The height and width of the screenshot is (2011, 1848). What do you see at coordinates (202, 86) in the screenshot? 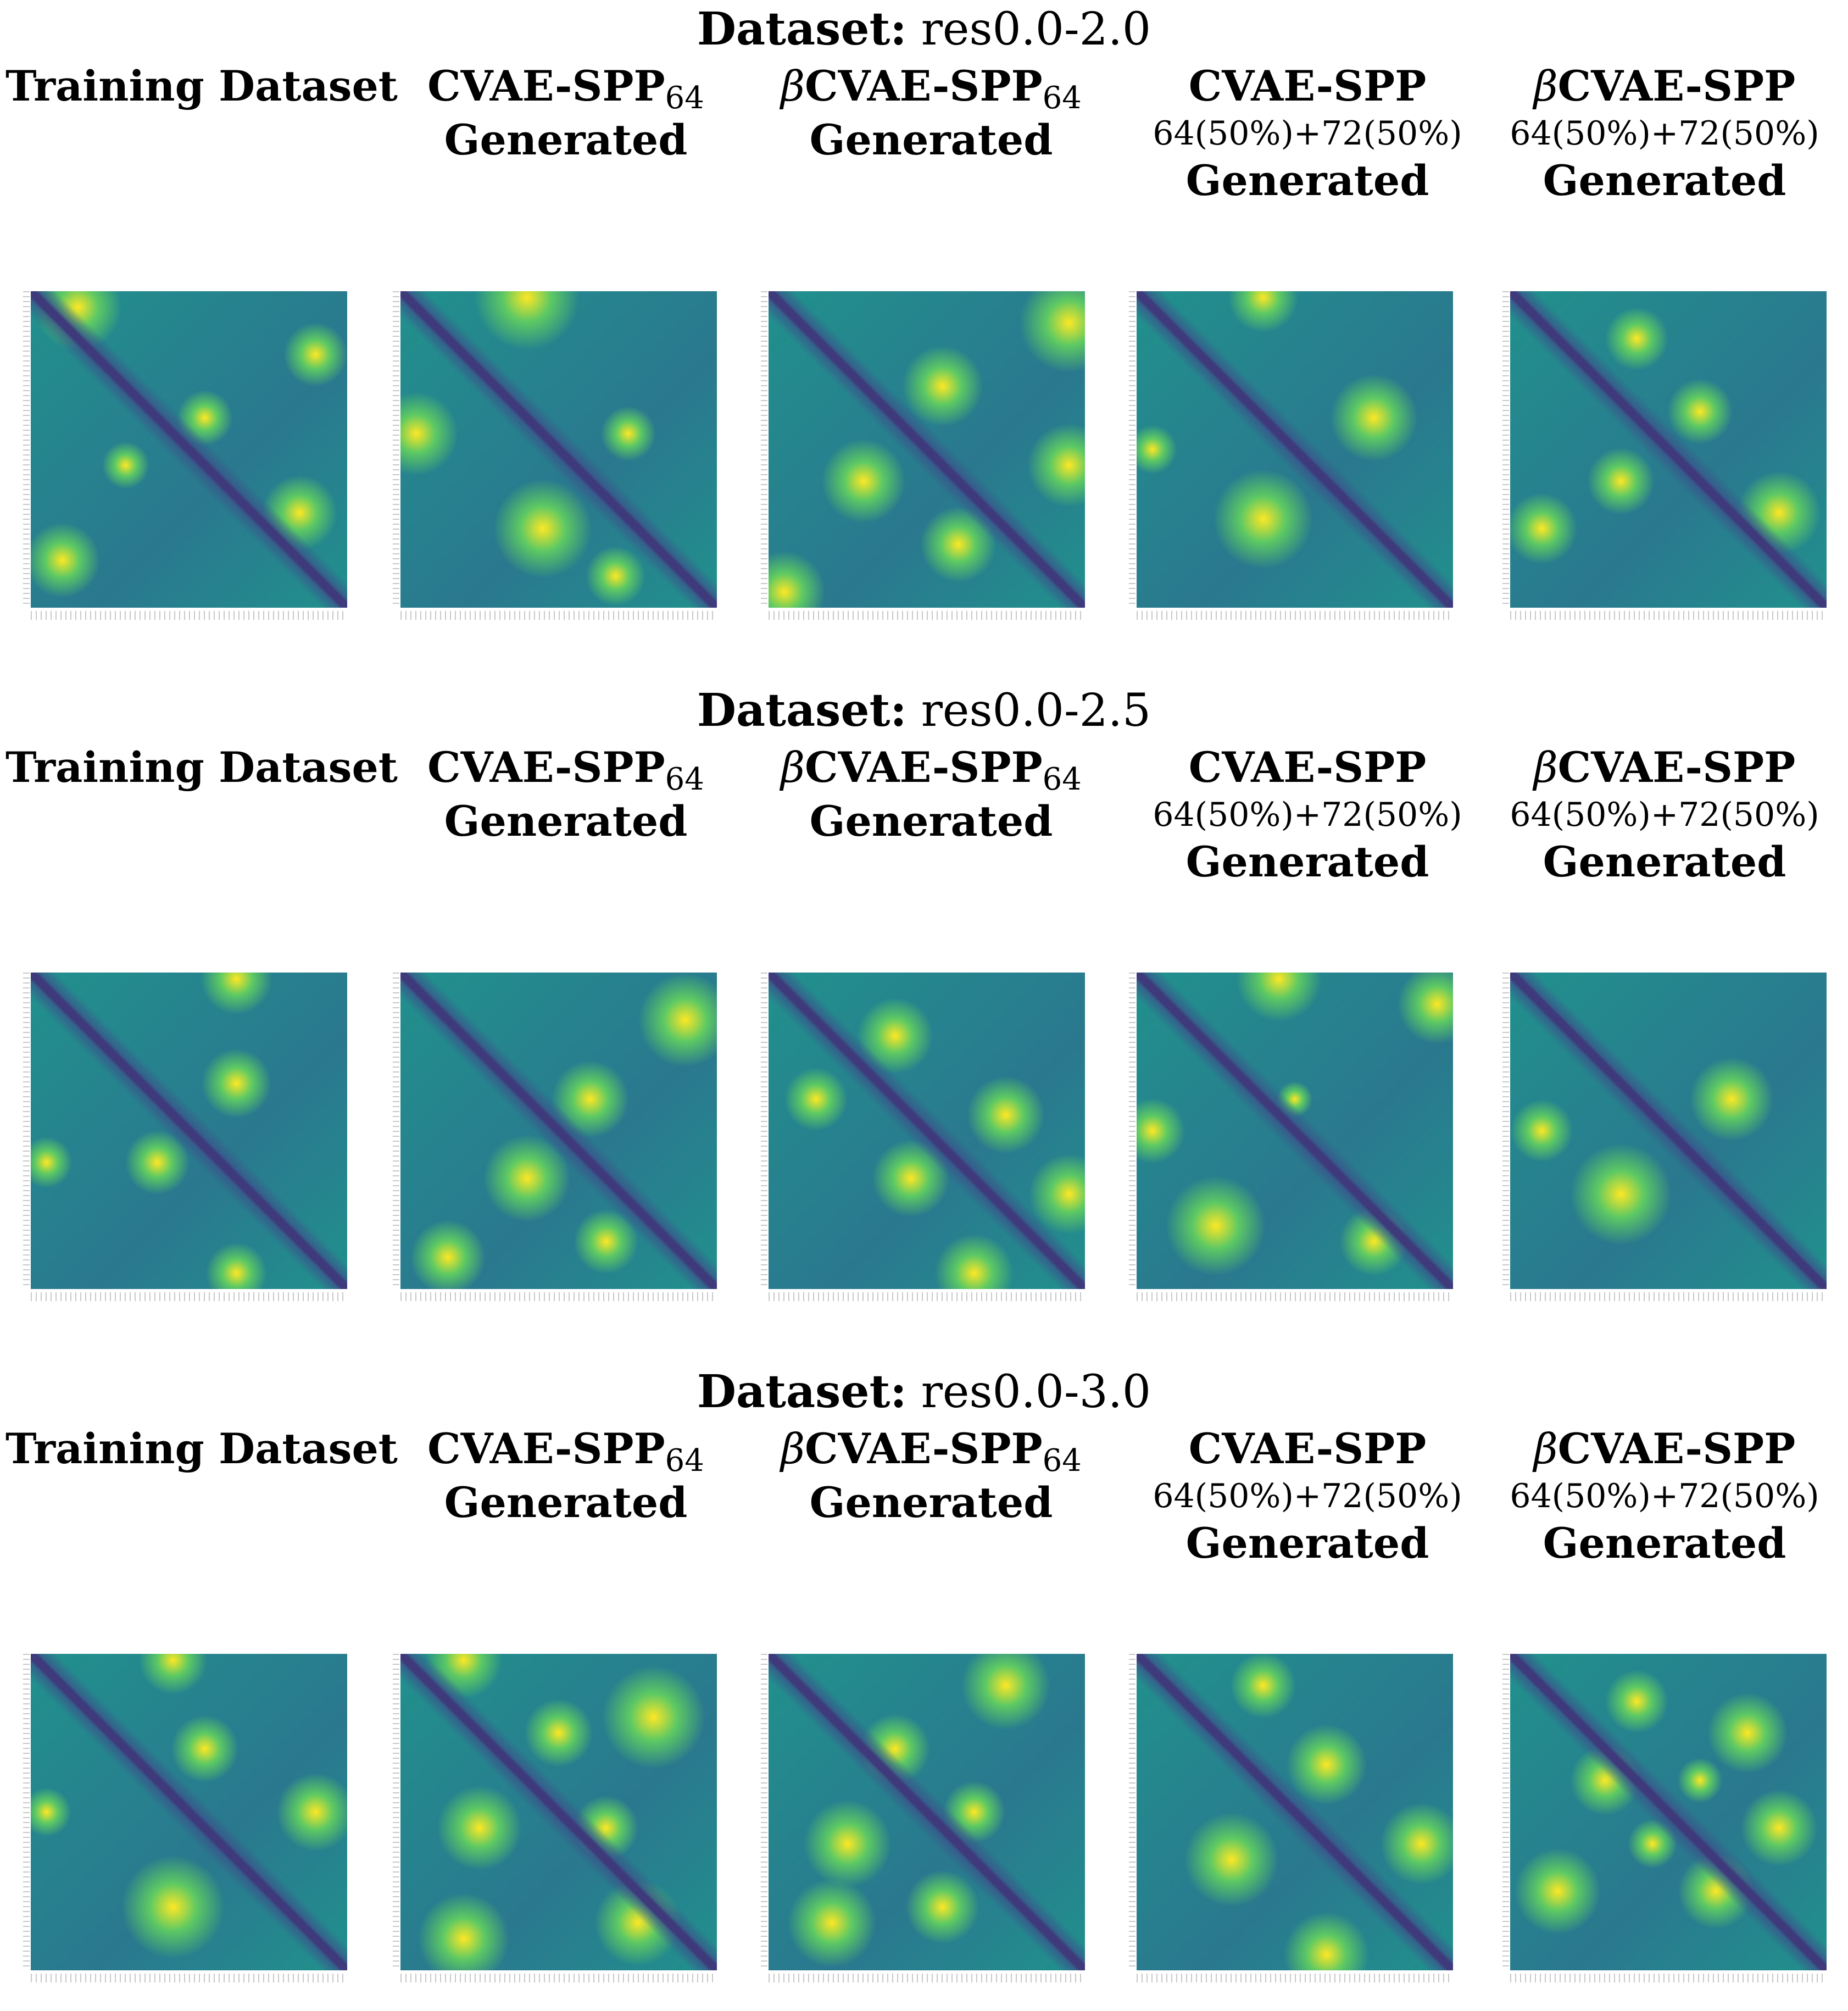
I see `method-title: Training Dataset` at bounding box center [202, 86].